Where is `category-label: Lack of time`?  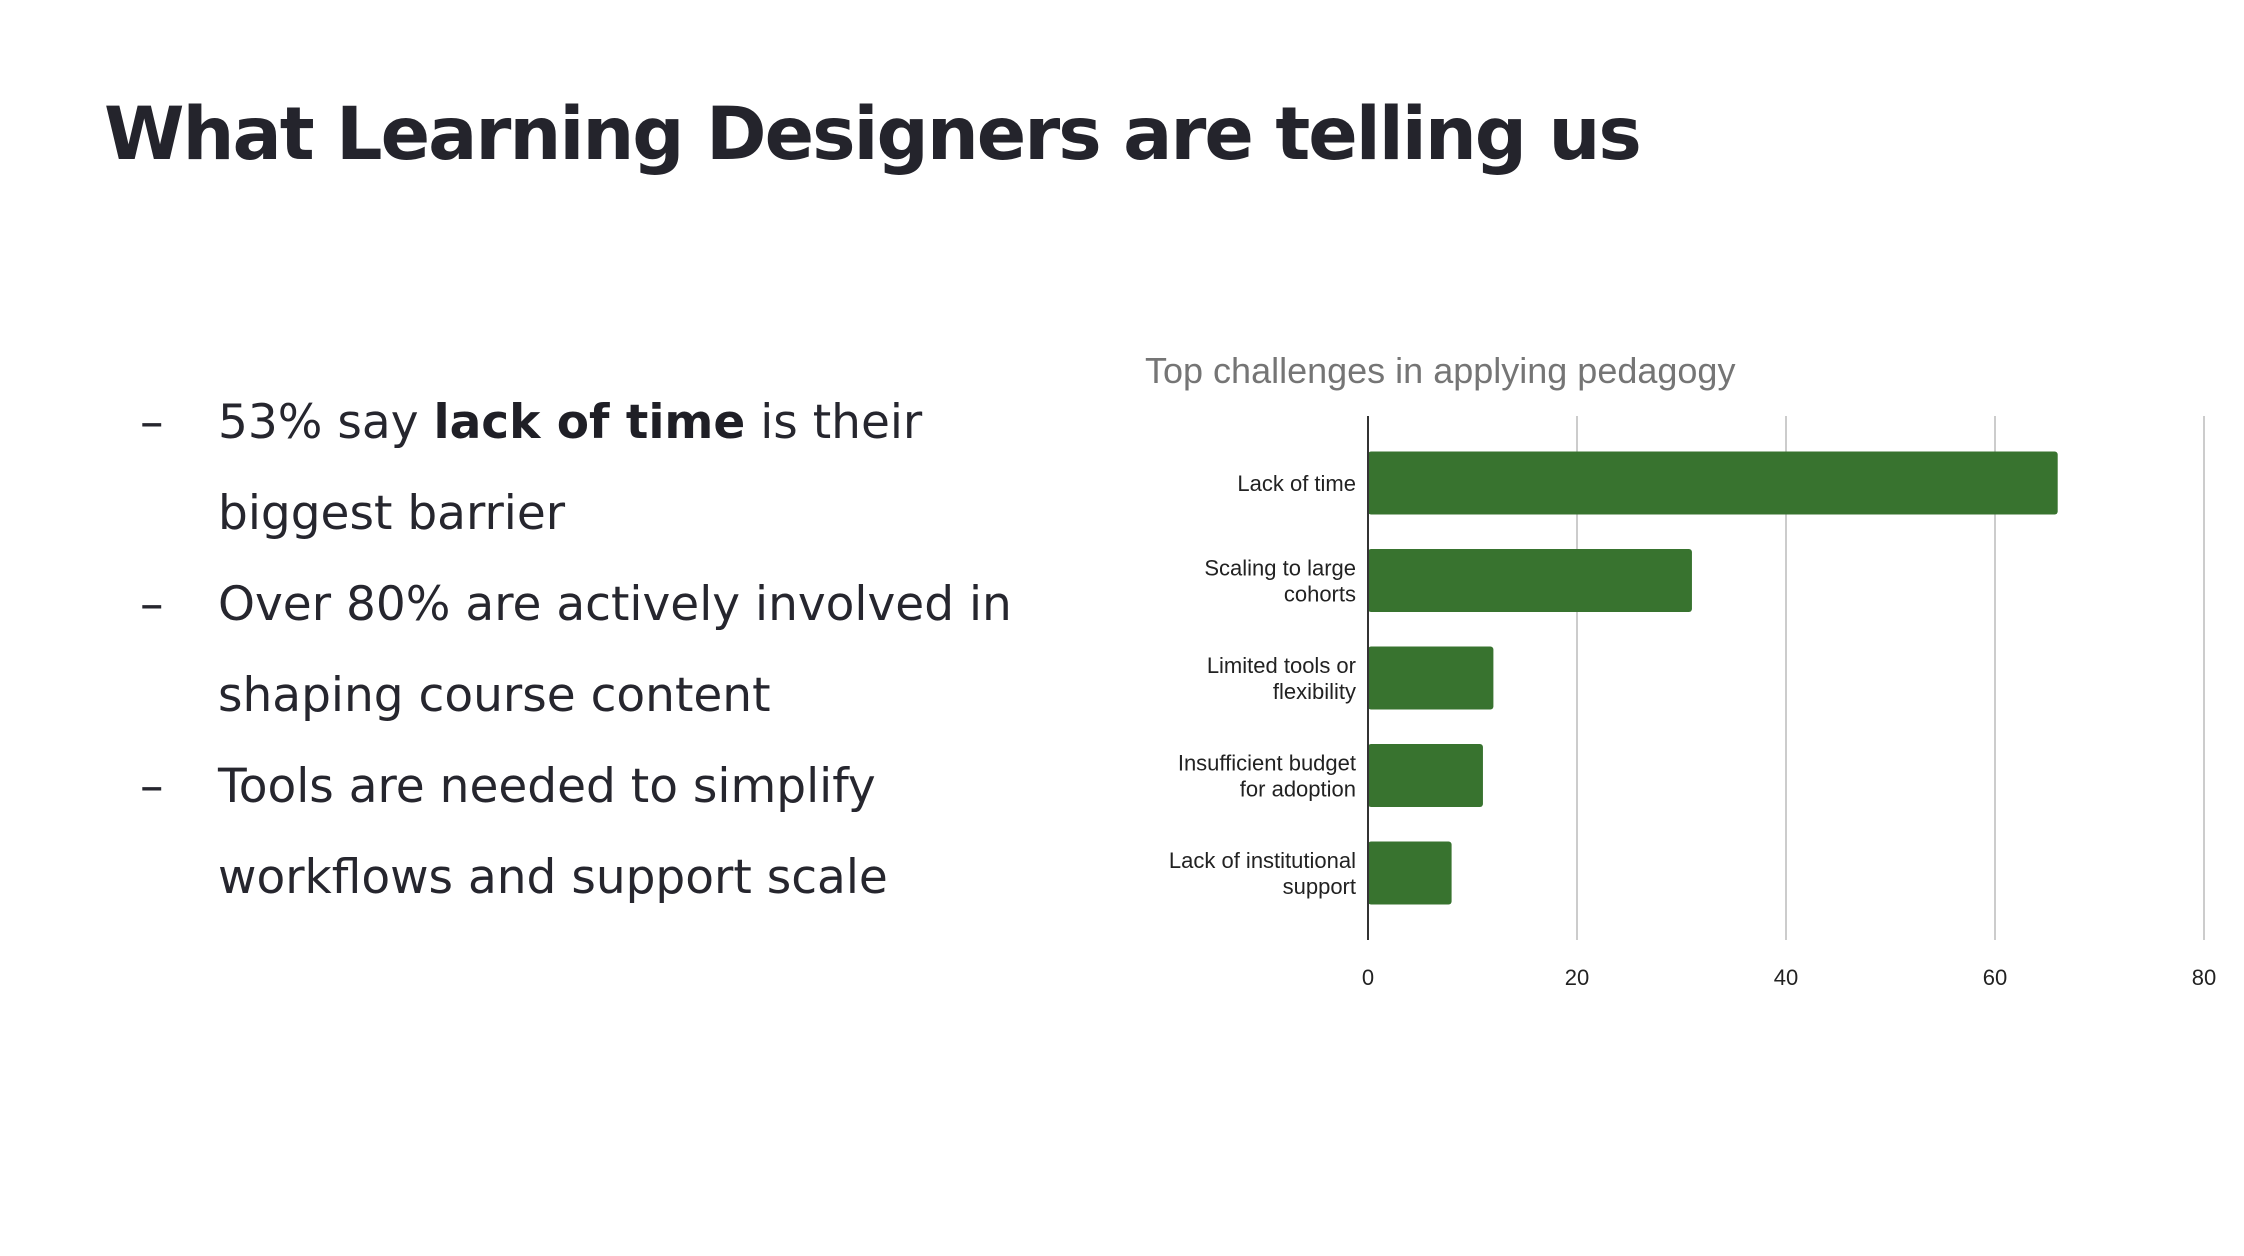 category-label: Lack of time is located at coordinates (1296, 483).